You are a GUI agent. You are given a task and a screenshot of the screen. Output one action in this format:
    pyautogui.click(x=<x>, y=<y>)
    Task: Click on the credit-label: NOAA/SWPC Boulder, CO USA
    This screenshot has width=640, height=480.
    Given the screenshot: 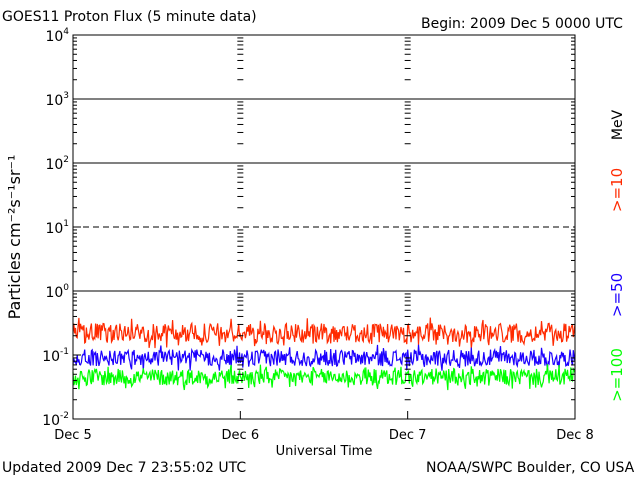 What is the action you would take?
    pyautogui.click(x=530, y=468)
    